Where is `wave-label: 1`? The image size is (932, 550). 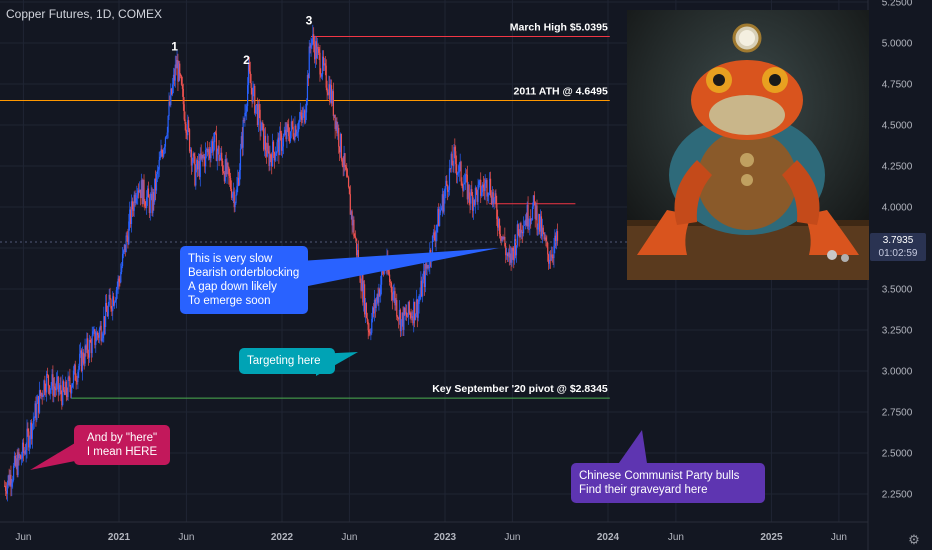
wave-label: 1 is located at coordinates (174, 47).